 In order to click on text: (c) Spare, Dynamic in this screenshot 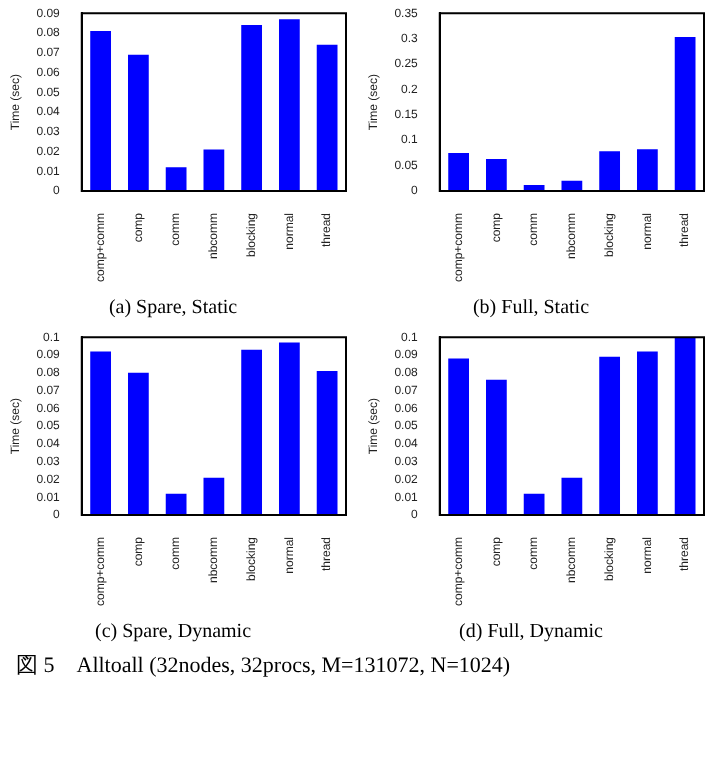, I will do `click(173, 632)`.